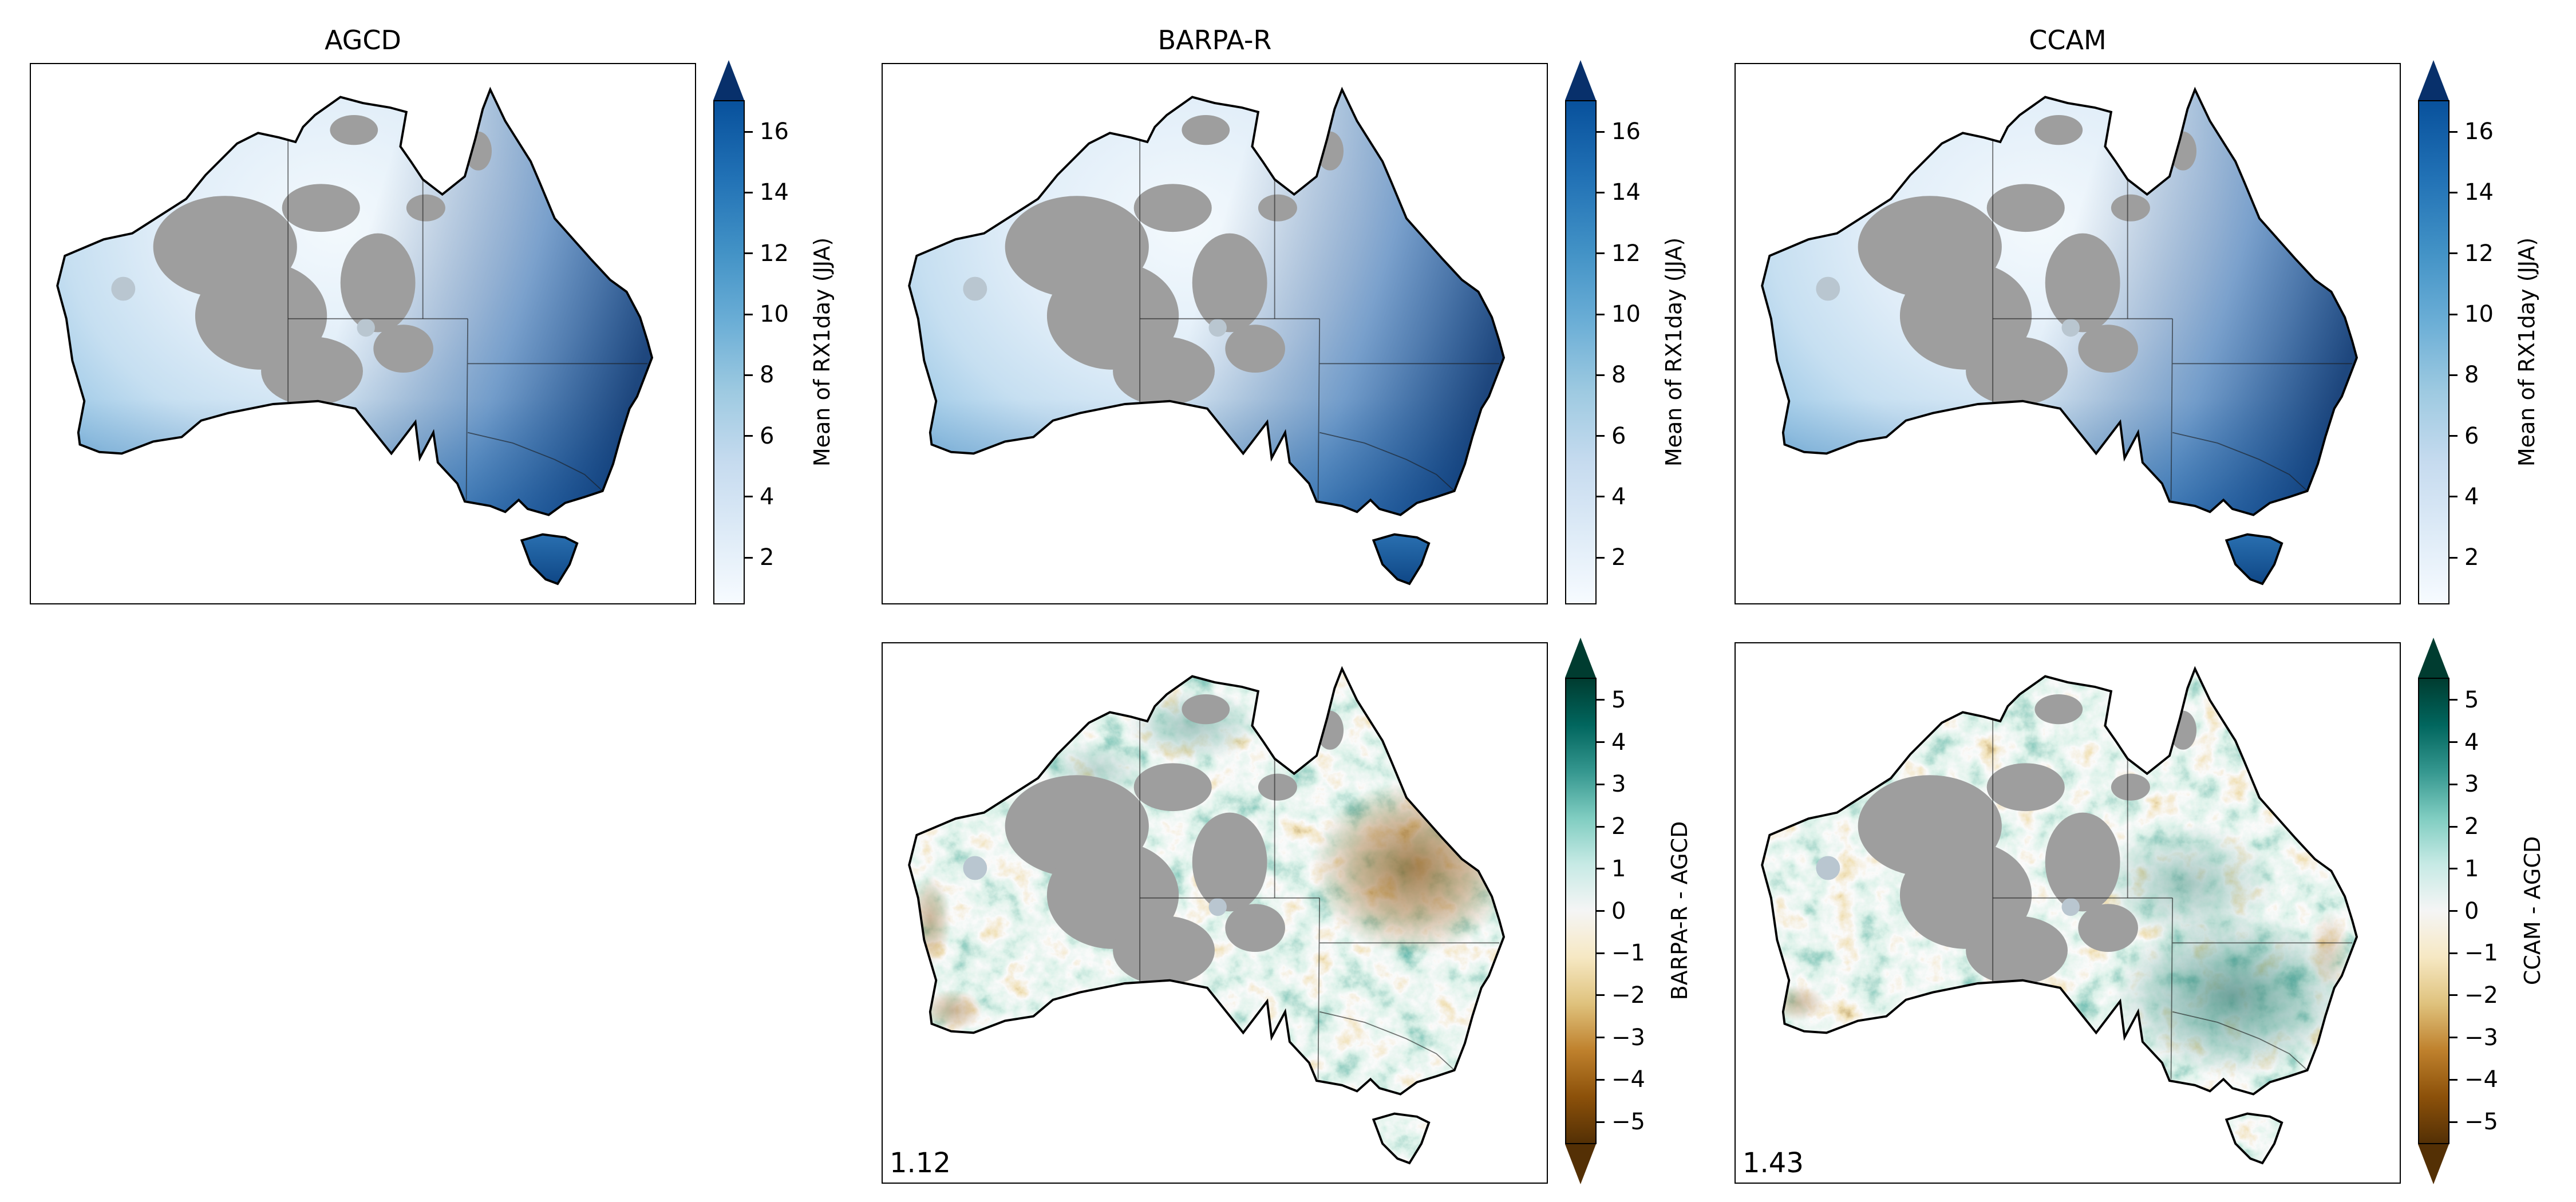 The width and height of the screenshot is (2576, 1202). I want to click on panel-title-ccam: CCAM, so click(2068, 40).